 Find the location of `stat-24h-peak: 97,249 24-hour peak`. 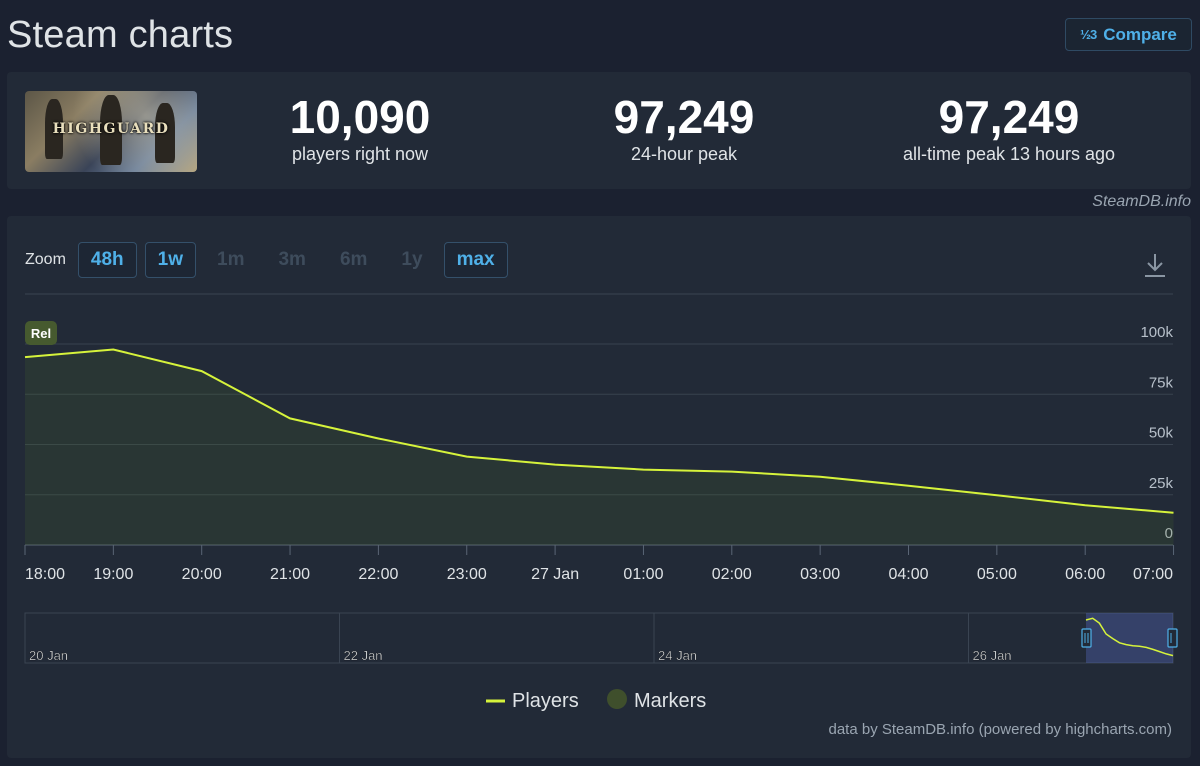

stat-24h-peak: 97,249 24-hour peak is located at coordinates (684, 128).